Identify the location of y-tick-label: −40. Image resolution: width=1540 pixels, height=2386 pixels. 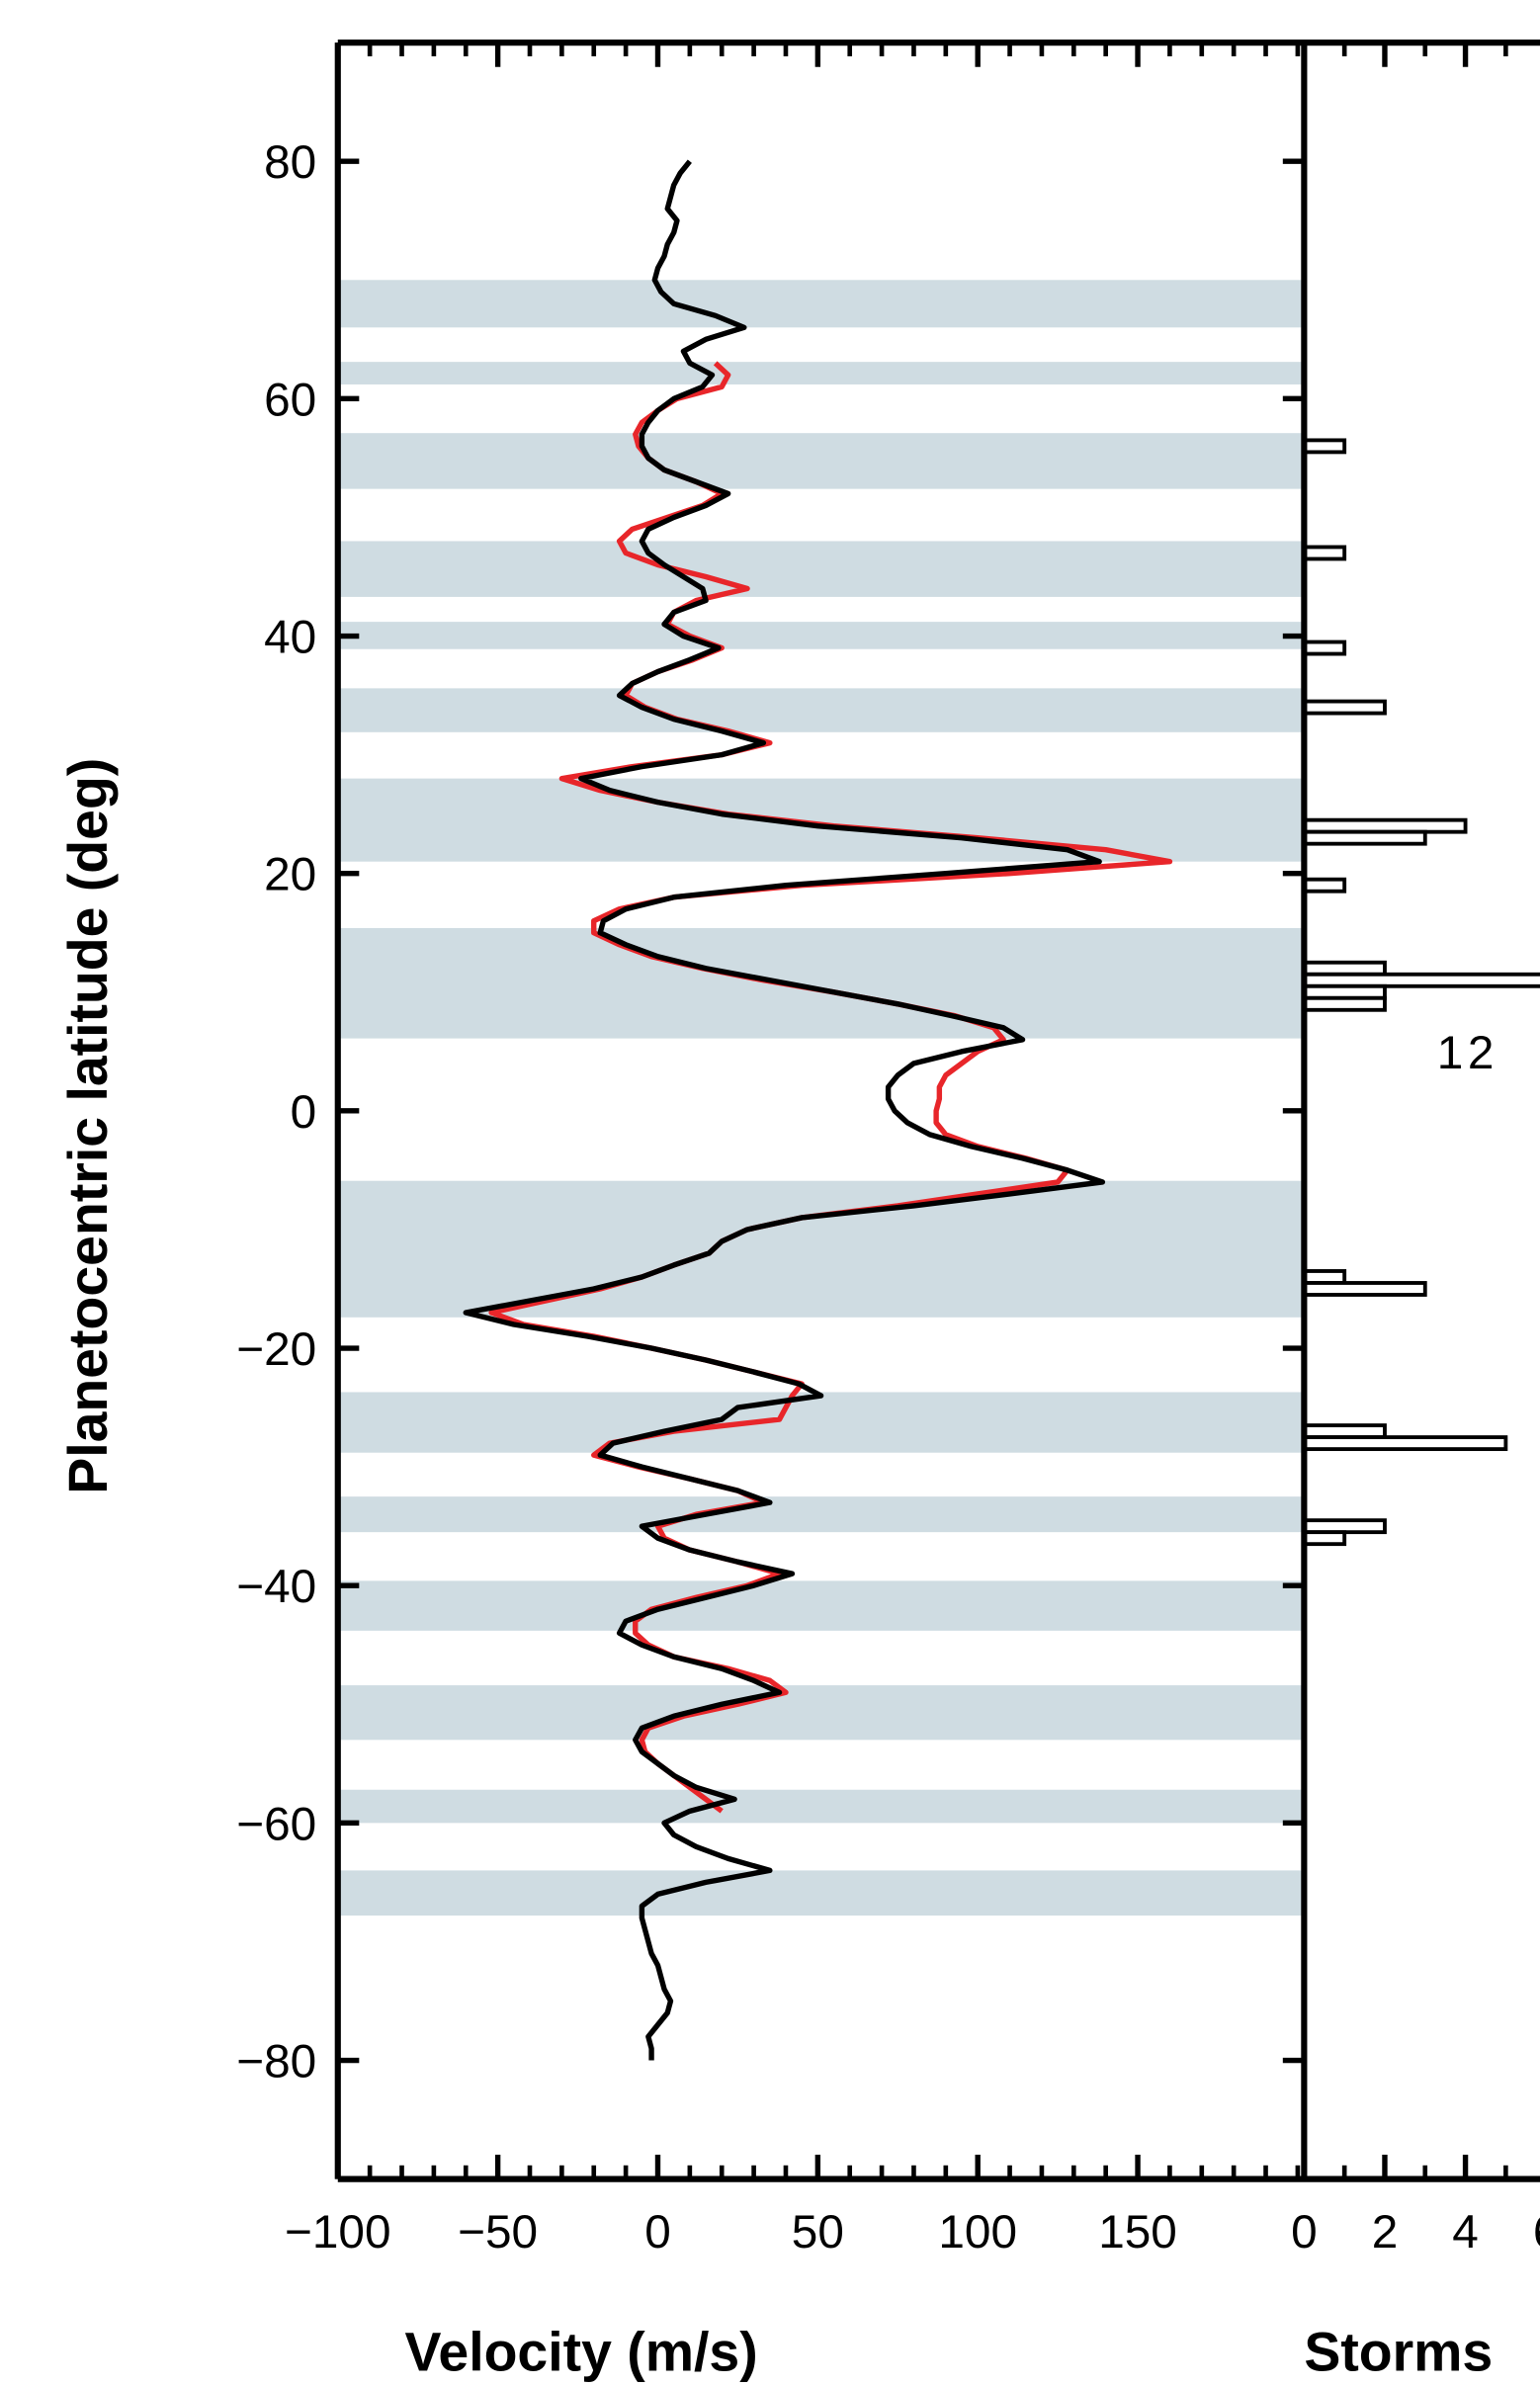
(276, 1587).